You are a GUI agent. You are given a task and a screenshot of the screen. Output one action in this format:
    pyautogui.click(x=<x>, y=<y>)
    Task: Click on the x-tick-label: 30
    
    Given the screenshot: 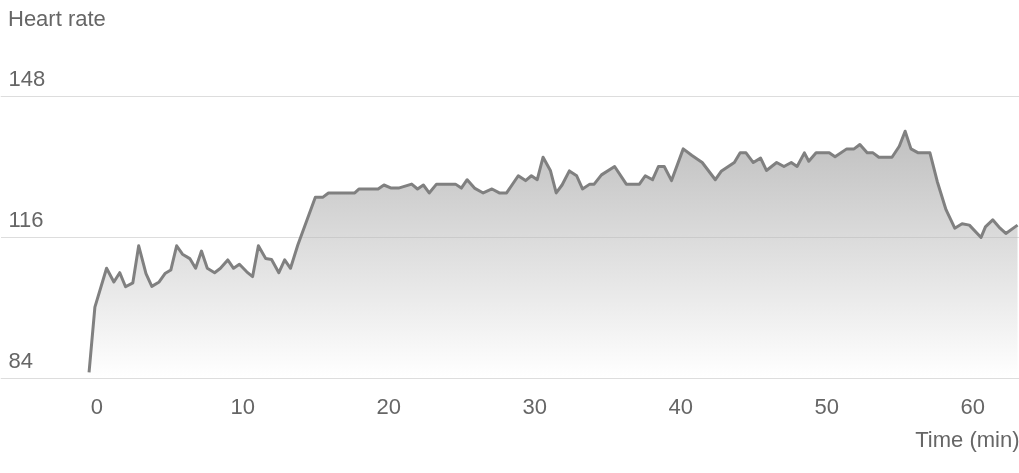 What is the action you would take?
    pyautogui.click(x=535, y=406)
    